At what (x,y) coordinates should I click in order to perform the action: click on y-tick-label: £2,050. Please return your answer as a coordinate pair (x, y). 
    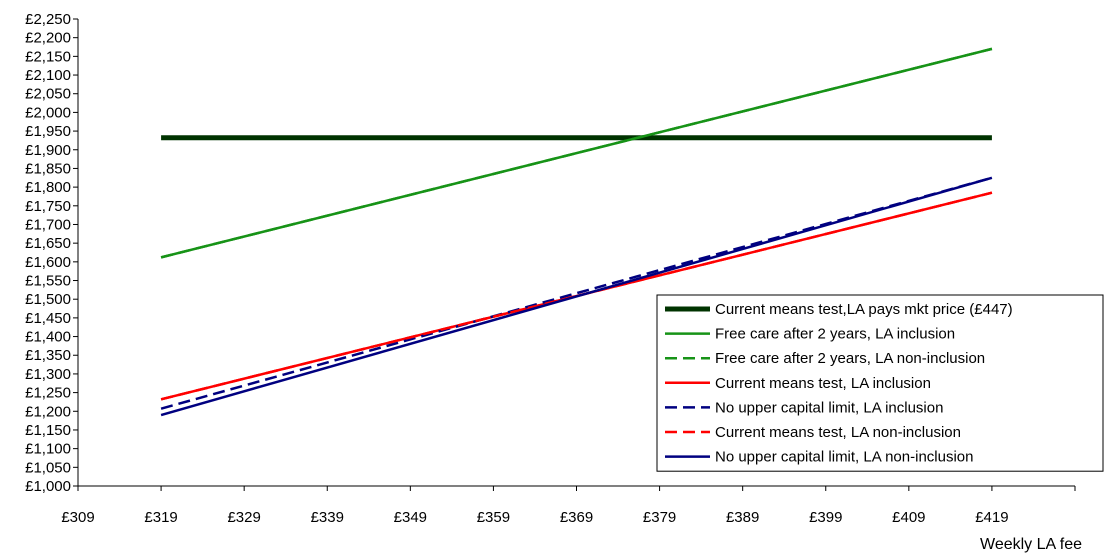
    Looking at the image, I should click on (48, 94).